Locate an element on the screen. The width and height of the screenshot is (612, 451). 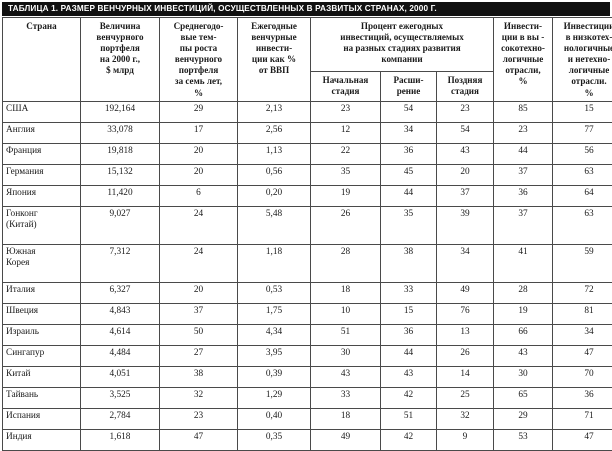
cell-value: 85 is located at coordinates (523, 111).